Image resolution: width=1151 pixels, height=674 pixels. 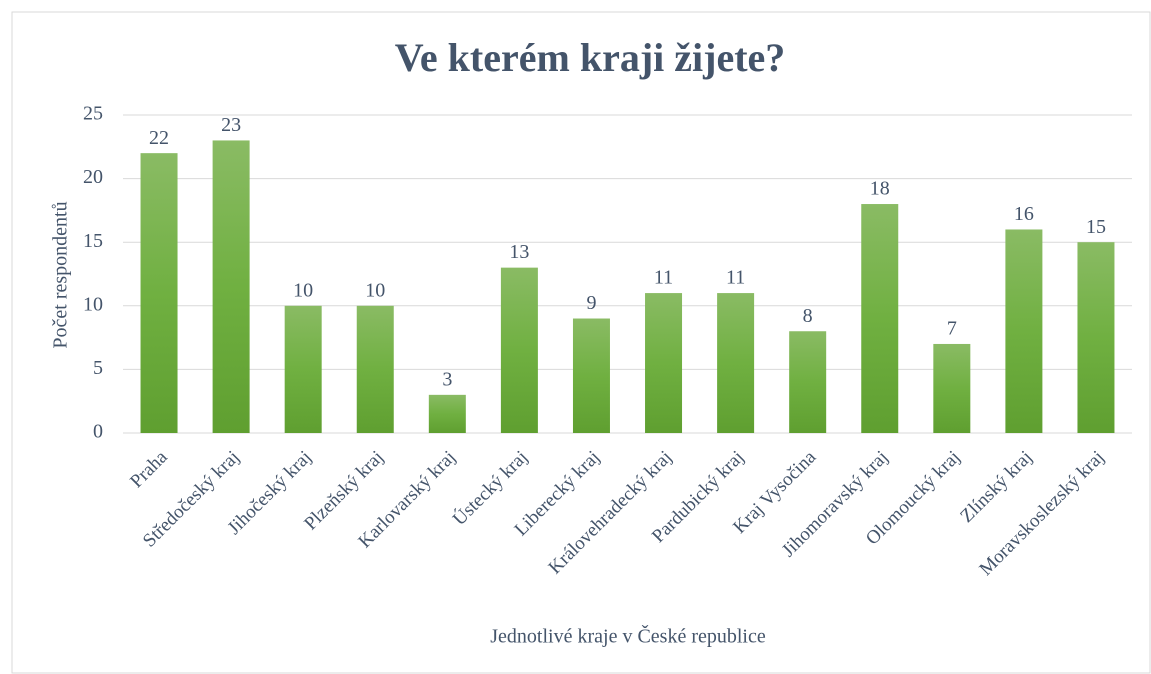 I want to click on value-label: 3, so click(x=447, y=379).